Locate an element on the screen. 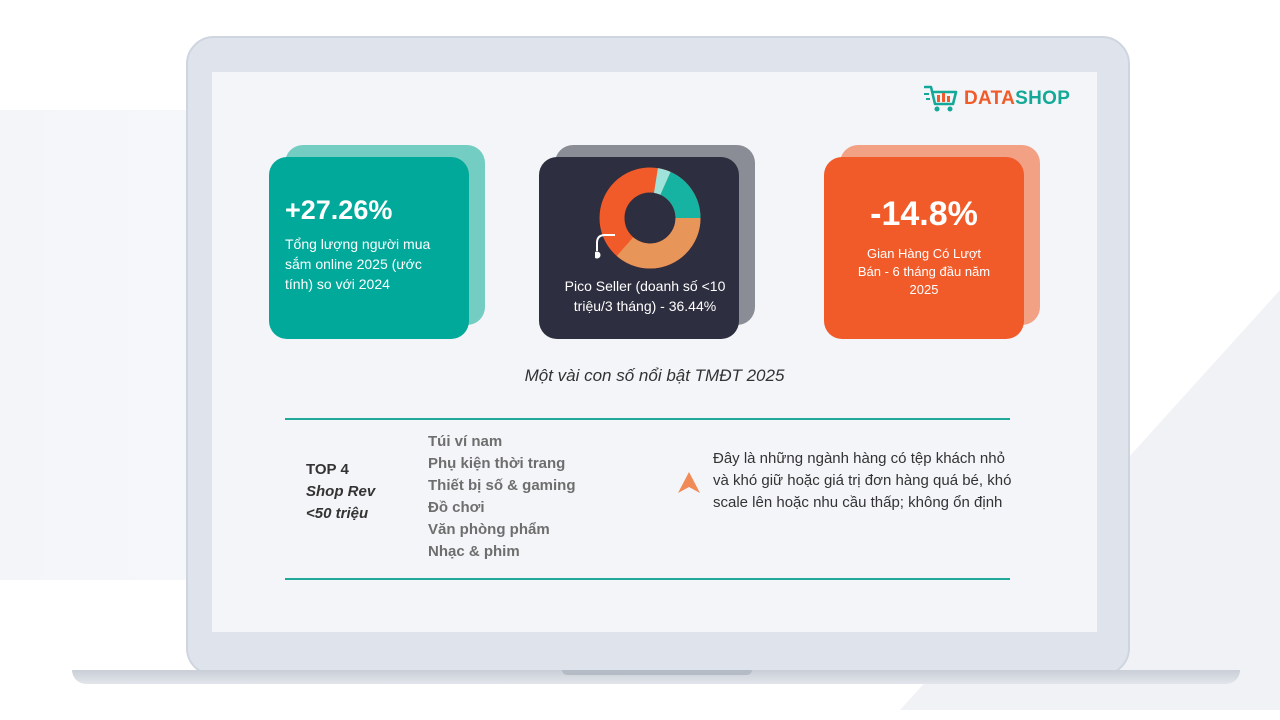 The image size is (1280, 720). datashop-logo: DATASHOP is located at coordinates (997, 99).